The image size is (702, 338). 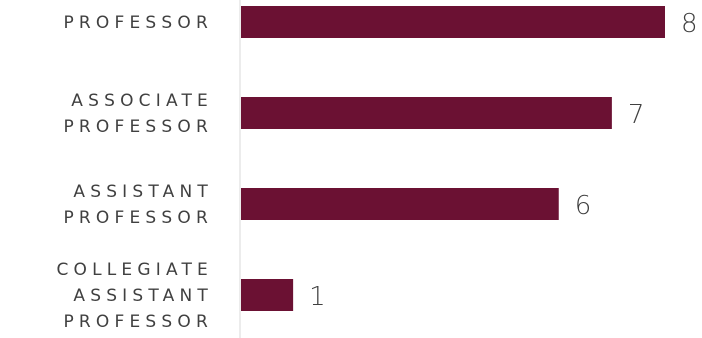 What do you see at coordinates (636, 115) in the screenshot?
I see `value-label-2: 7` at bounding box center [636, 115].